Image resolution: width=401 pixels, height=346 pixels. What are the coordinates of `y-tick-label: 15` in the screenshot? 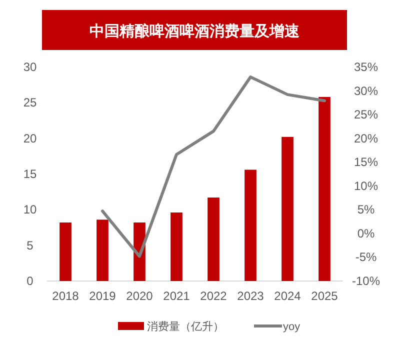 It's located at (30, 174).